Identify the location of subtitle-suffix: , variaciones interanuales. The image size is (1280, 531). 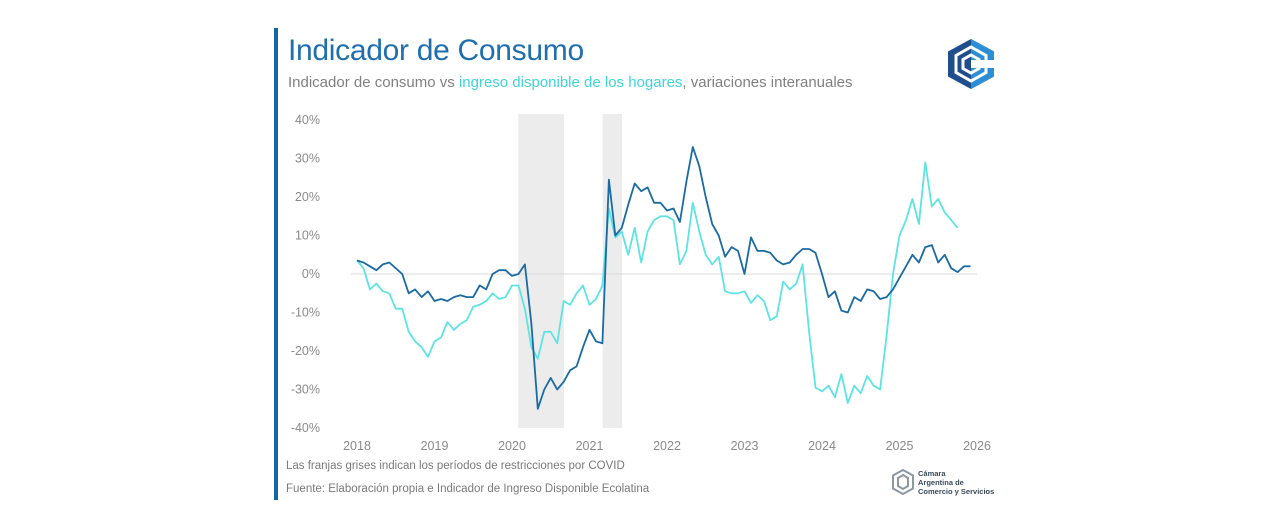
(767, 82).